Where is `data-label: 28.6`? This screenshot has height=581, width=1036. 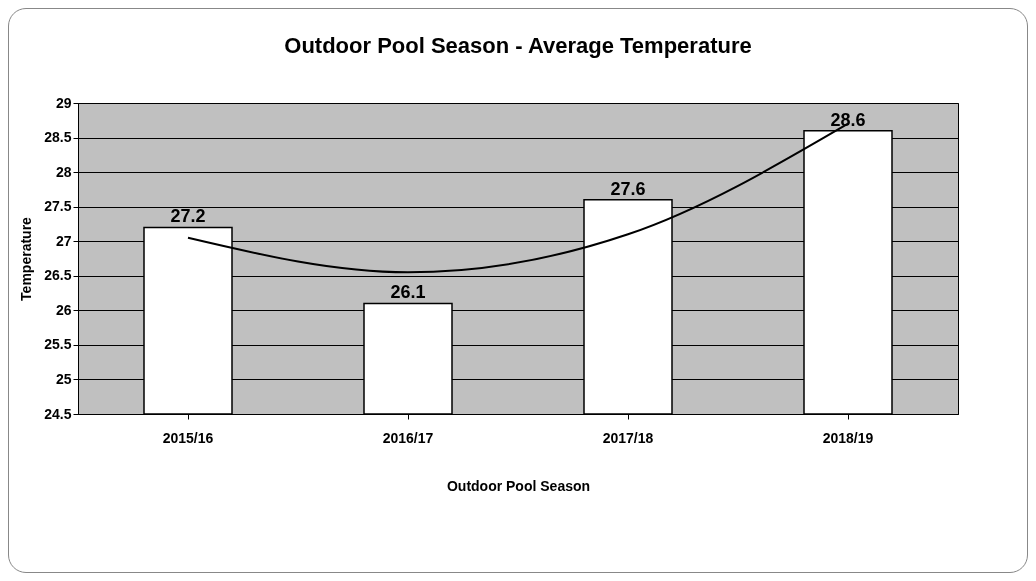 data-label: 28.6 is located at coordinates (848, 119).